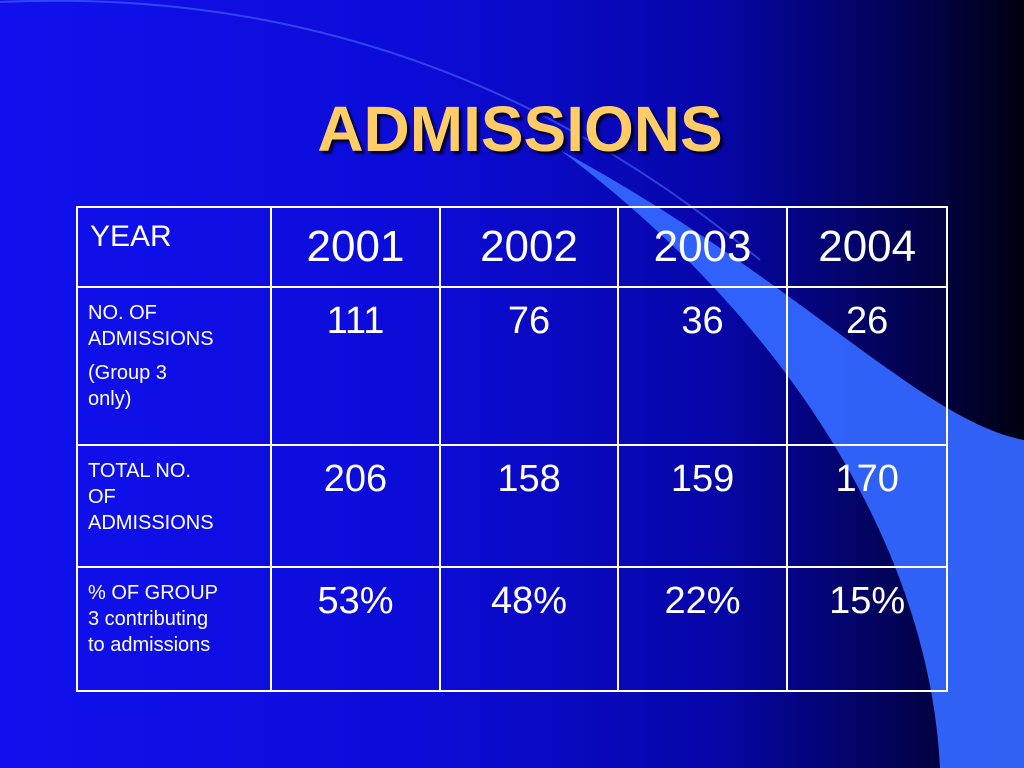 The image size is (1024, 768). What do you see at coordinates (174, 506) in the screenshot?
I see `row-label-total-admissions: TOTAL NO. OF ADMISSIONS` at bounding box center [174, 506].